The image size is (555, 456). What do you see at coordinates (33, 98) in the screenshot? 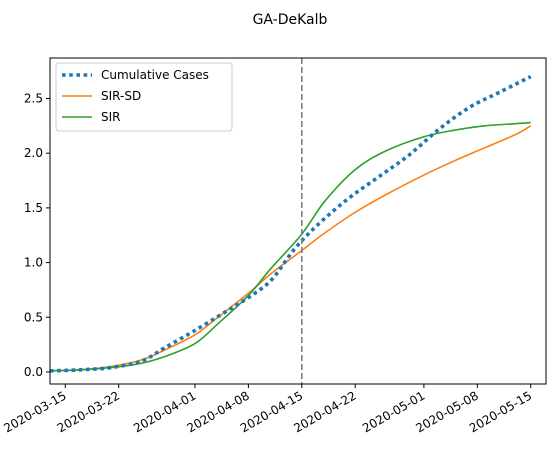
I see `y-tick-label: 2.5` at bounding box center [33, 98].